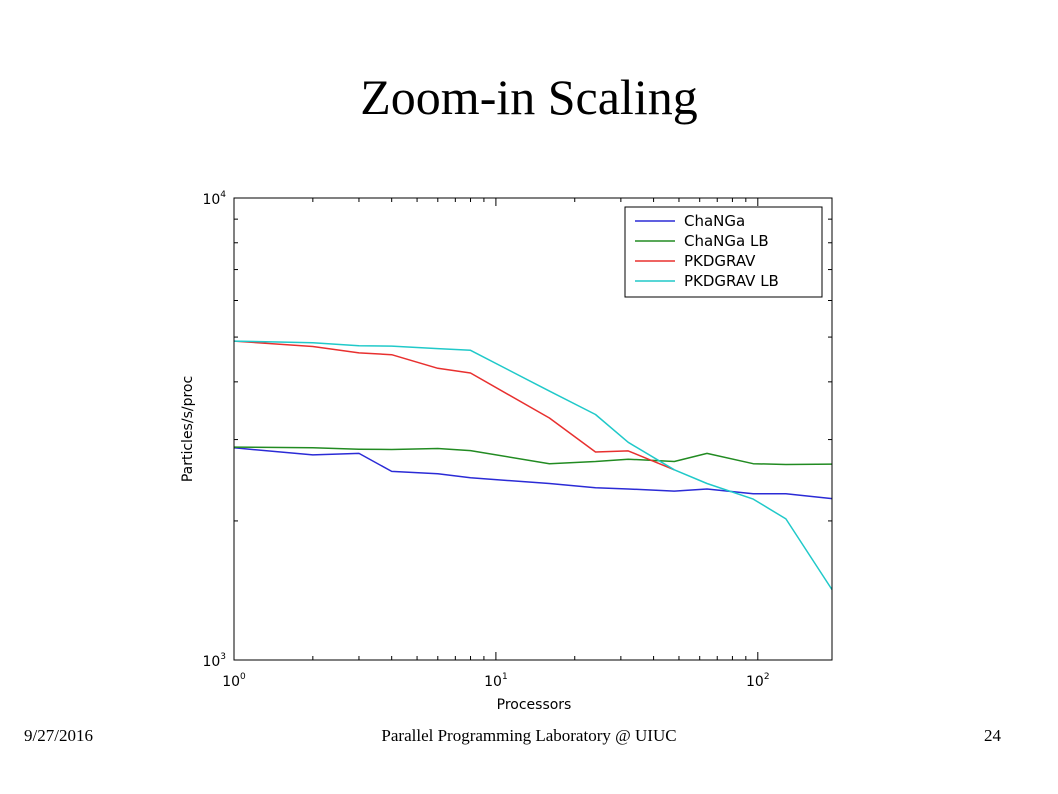 This screenshot has width=1058, height=794. What do you see at coordinates (726, 241) in the screenshot?
I see `legend-label: ChaNGa LB` at bounding box center [726, 241].